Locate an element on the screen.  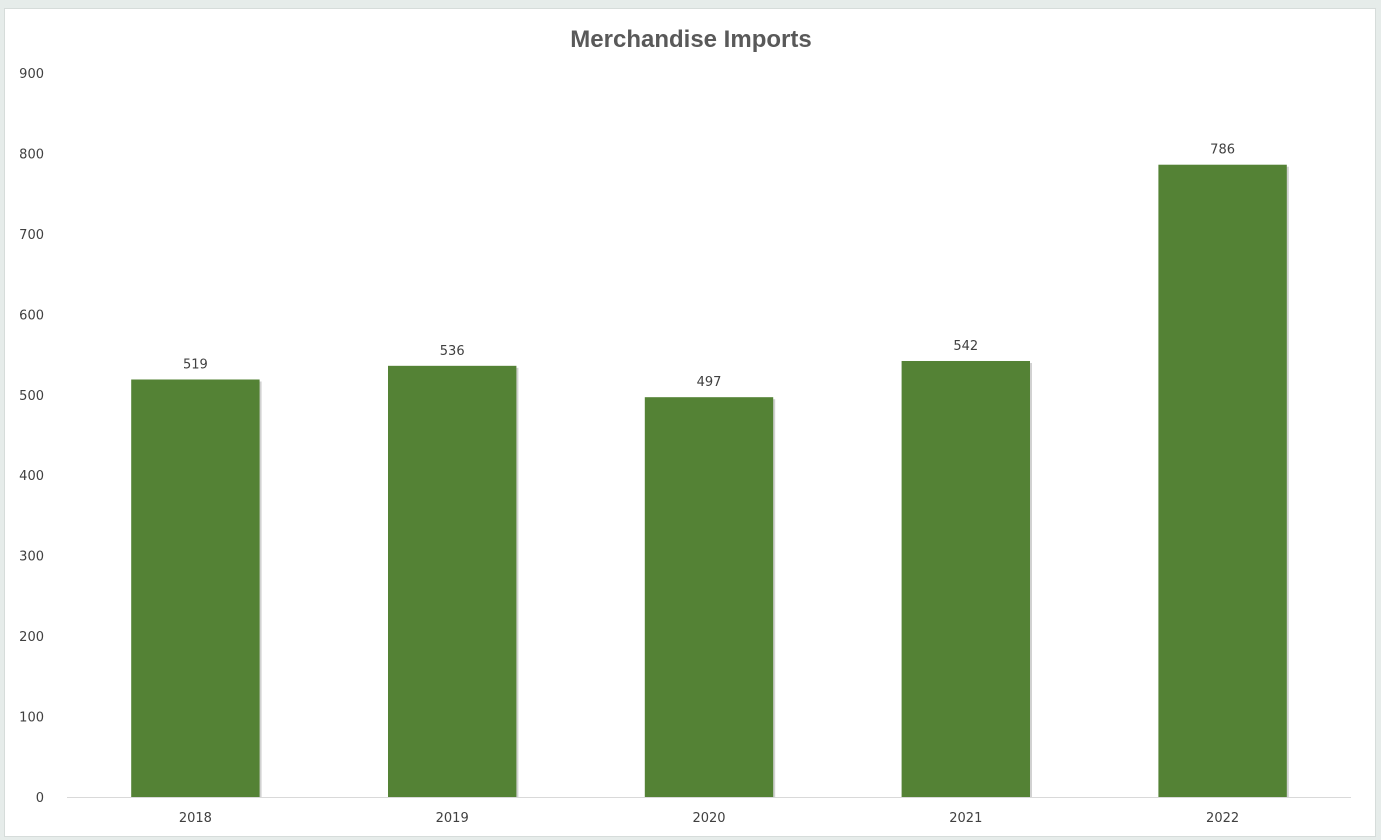
data-label: 536 is located at coordinates (452, 351).